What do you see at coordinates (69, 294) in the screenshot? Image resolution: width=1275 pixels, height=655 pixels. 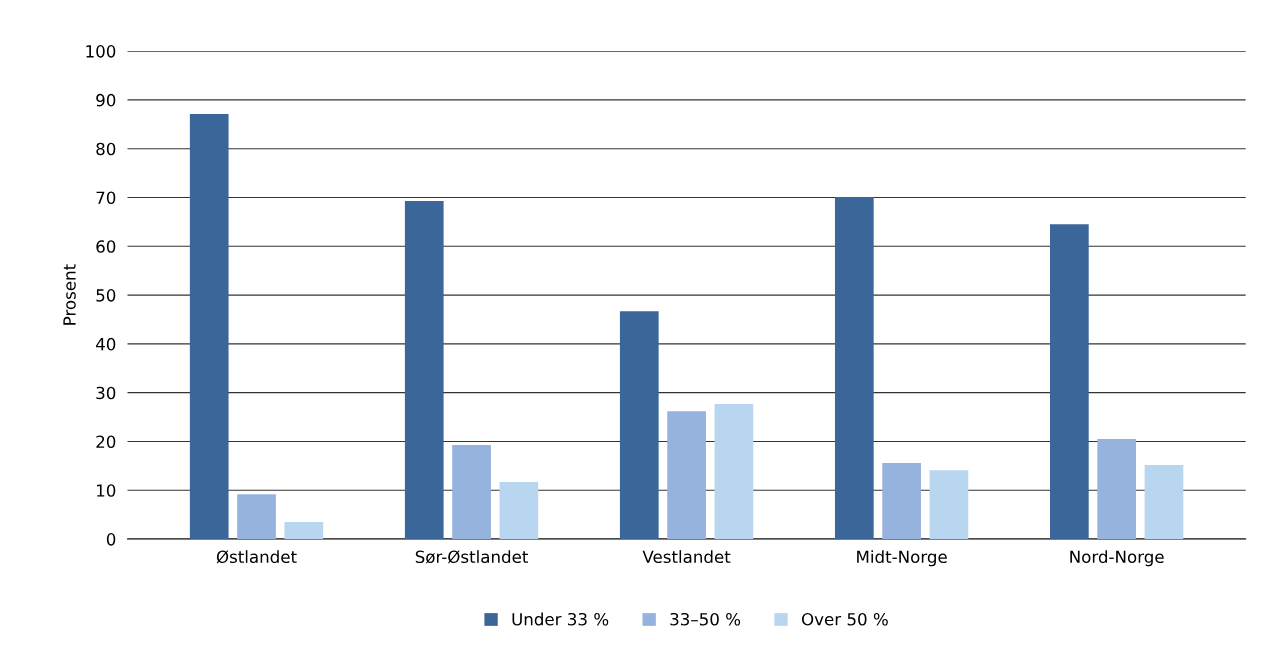 I see `y-axis-title: Prosent` at bounding box center [69, 294].